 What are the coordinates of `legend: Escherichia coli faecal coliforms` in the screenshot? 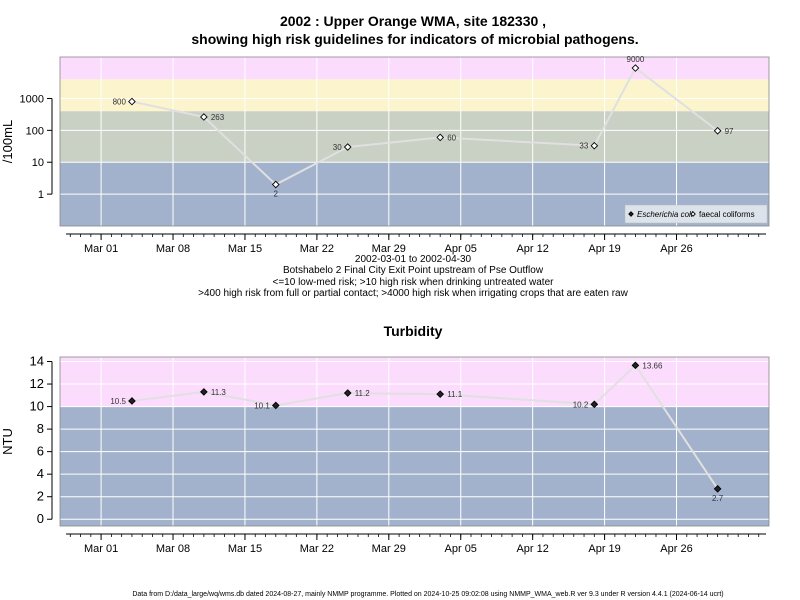 It's located at (696, 214).